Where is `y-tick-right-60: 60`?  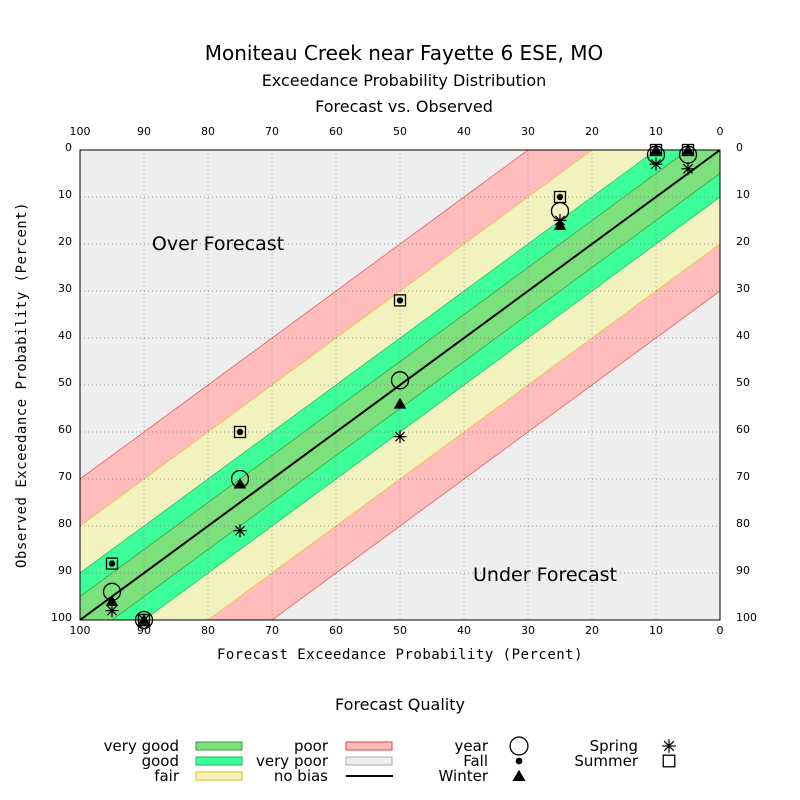 y-tick-right-60: 60 is located at coordinates (743, 429).